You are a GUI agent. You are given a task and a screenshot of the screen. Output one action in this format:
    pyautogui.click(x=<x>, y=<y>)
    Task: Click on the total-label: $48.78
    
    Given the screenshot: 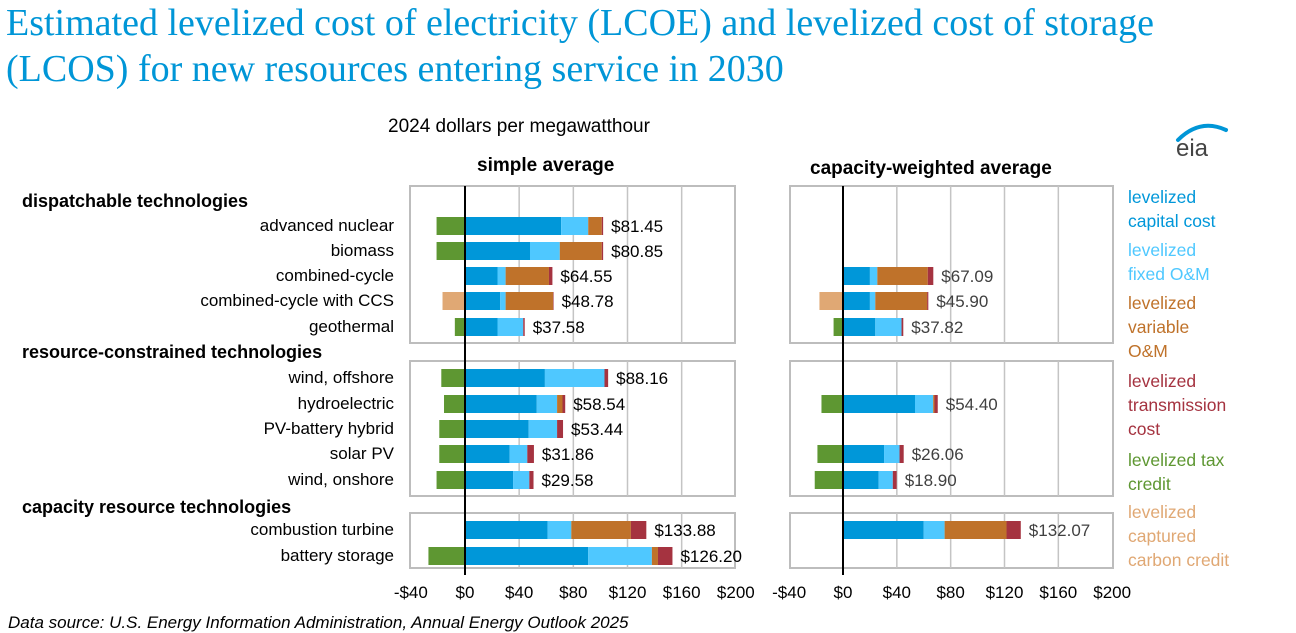 What is the action you would take?
    pyautogui.click(x=588, y=301)
    